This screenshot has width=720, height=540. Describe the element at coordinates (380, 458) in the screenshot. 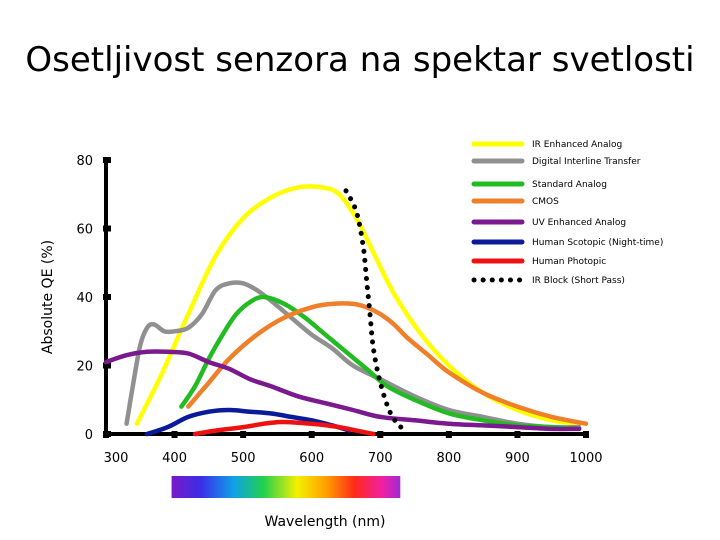

I see `x-tick-label: 700` at that location.